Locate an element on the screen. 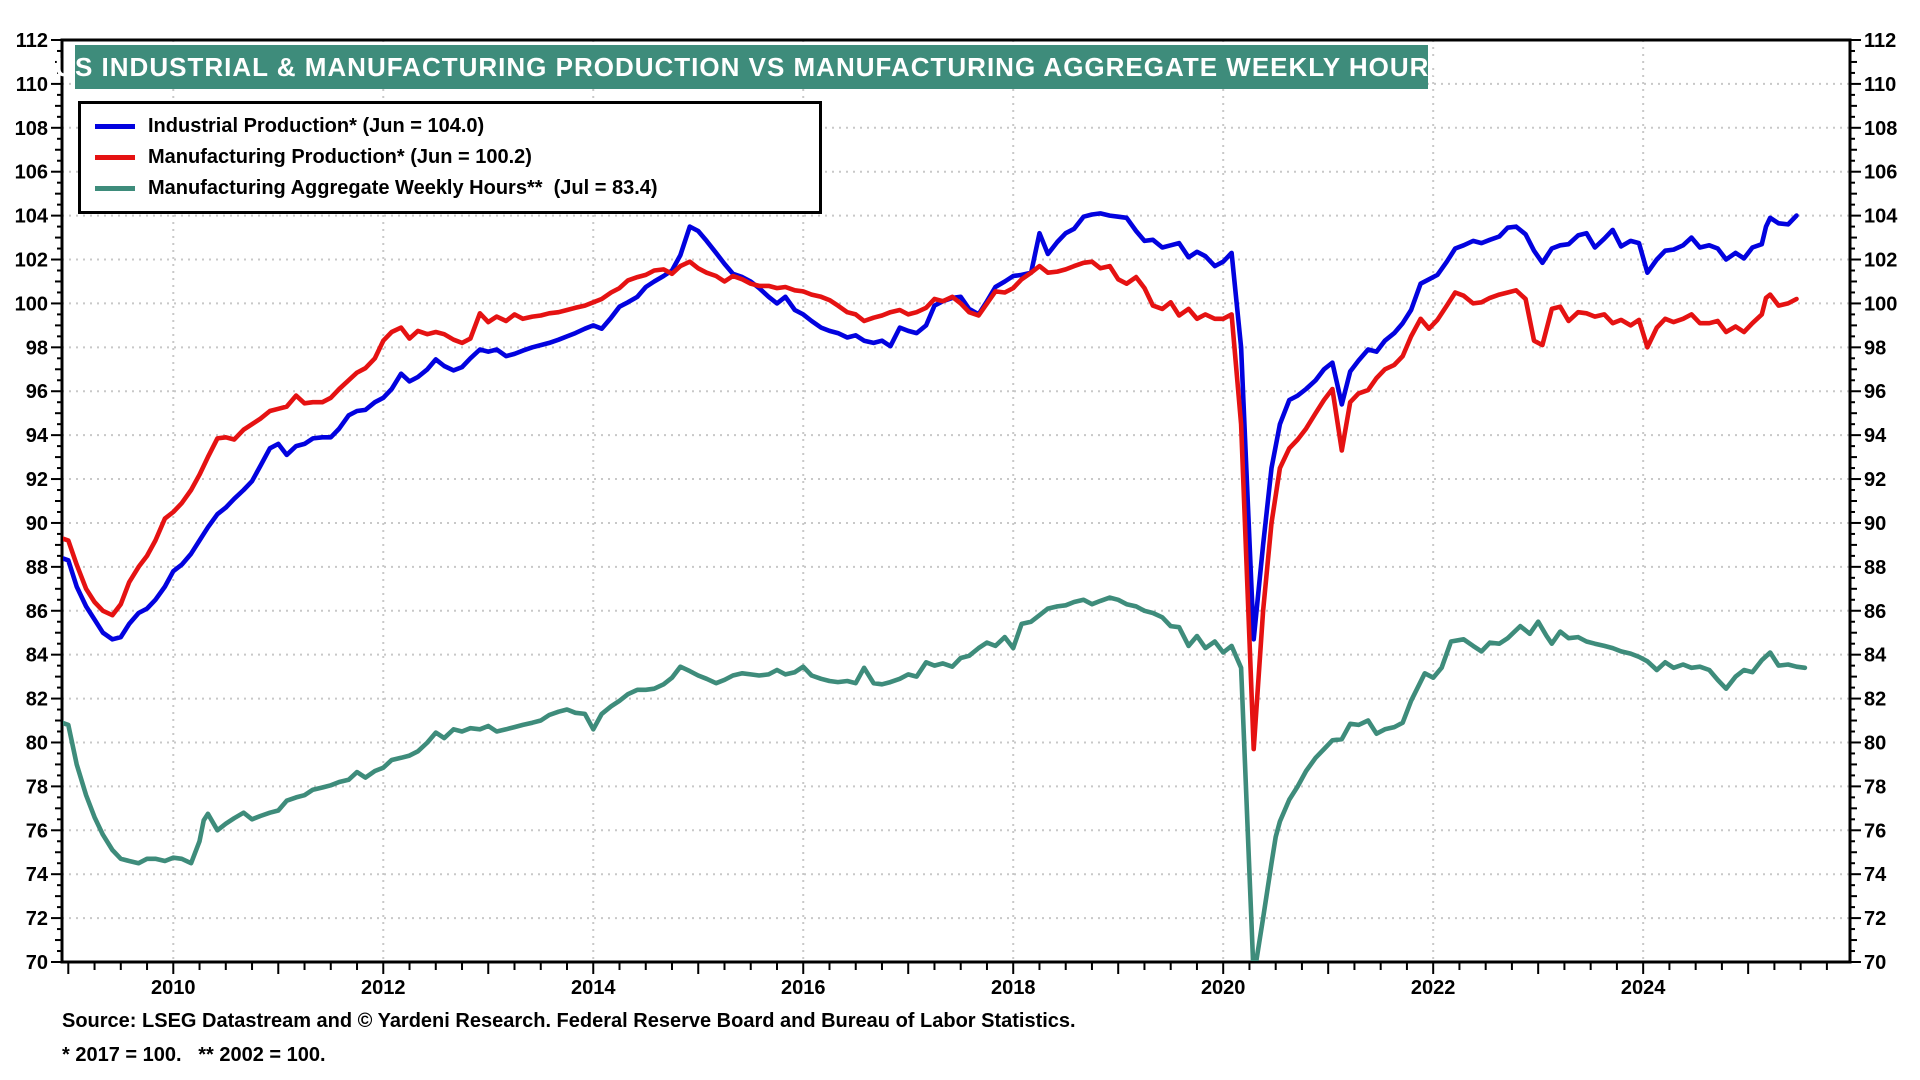 The height and width of the screenshot is (1080, 1920). svg-text: 2010 is located at coordinates (173, 988).